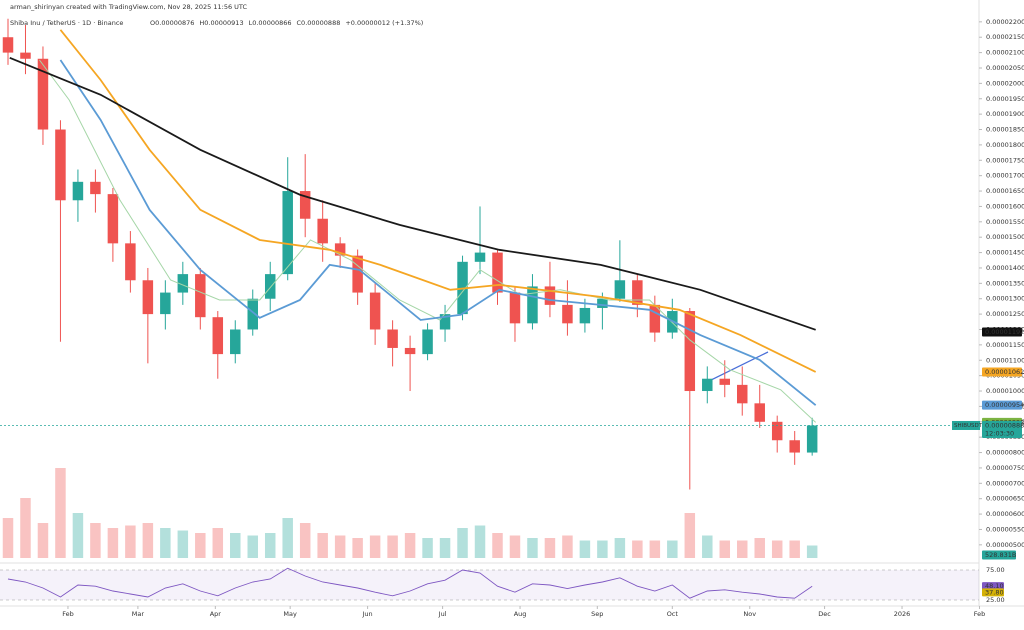  What do you see at coordinates (1005, 314) in the screenshot?
I see `y-tick-label: 0.00001250` at bounding box center [1005, 314].